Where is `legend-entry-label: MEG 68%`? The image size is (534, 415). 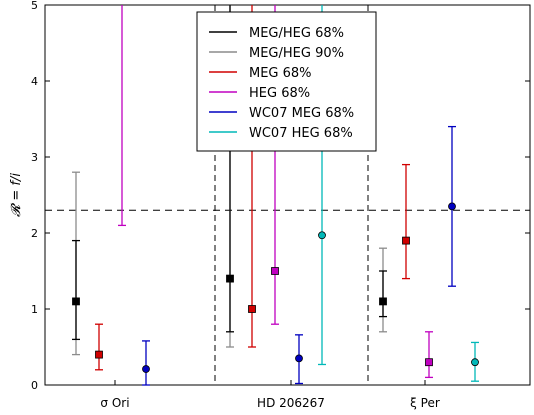
legend-entry-label: MEG 68% is located at coordinates (280, 73).